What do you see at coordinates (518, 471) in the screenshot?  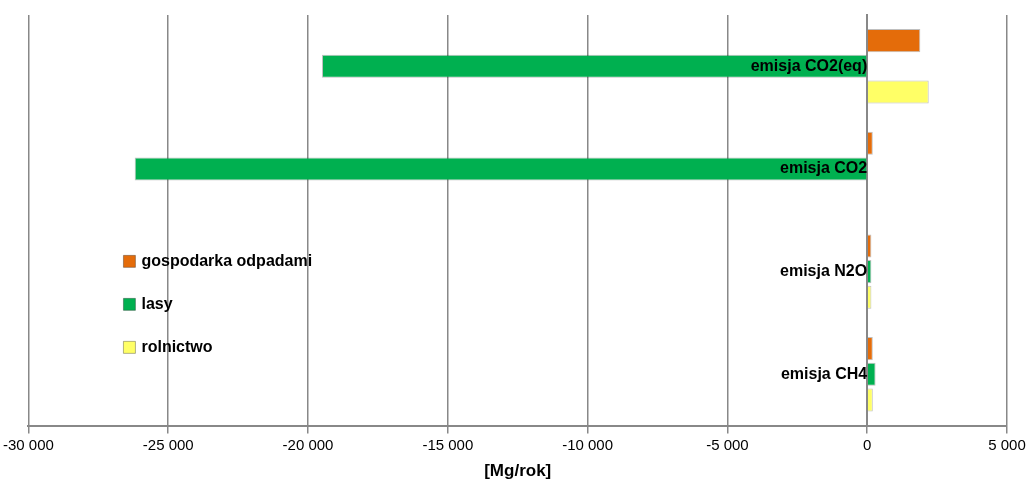 I see `x-axis-title: [Mg/rok]` at bounding box center [518, 471].